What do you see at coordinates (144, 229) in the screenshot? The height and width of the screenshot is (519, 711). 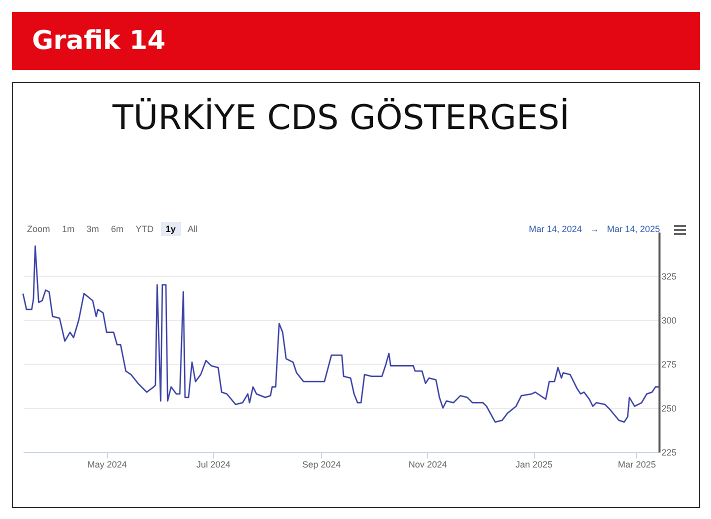 I see `annotation: YTD` at bounding box center [144, 229].